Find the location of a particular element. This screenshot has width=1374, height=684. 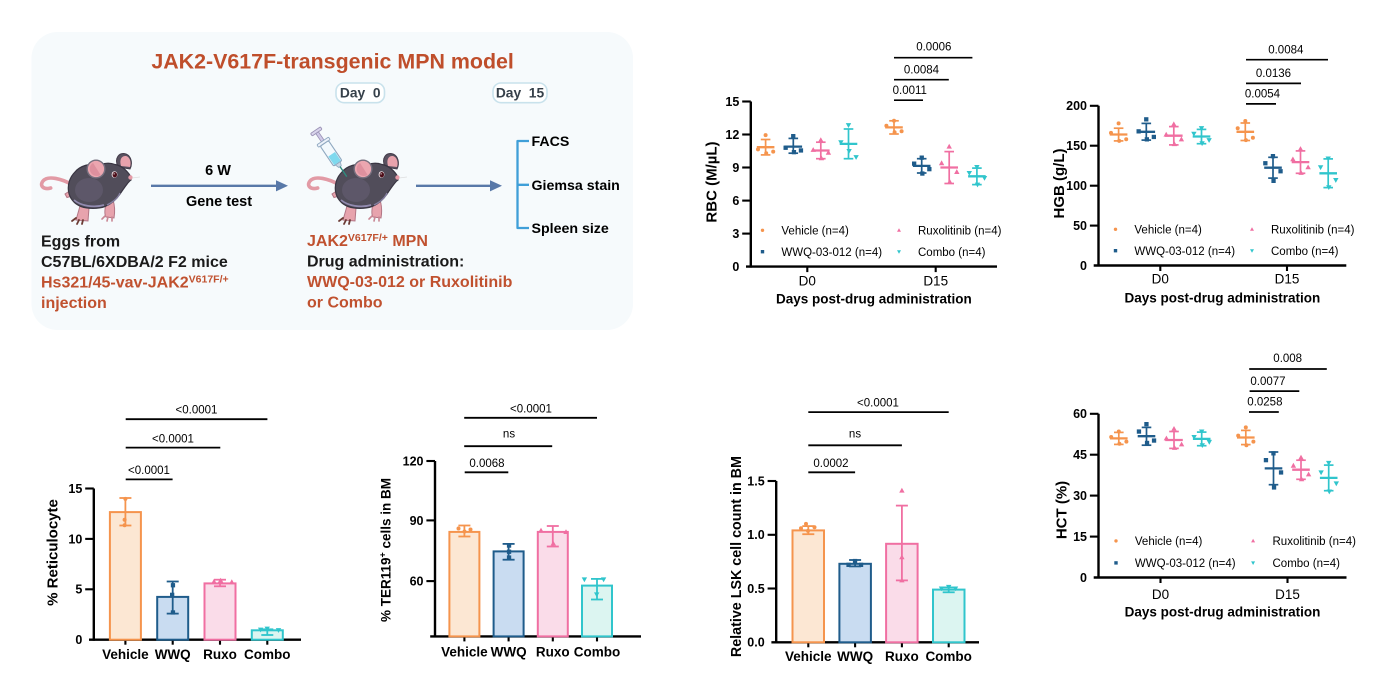

svg-text: 12 is located at coordinates (732, 135).